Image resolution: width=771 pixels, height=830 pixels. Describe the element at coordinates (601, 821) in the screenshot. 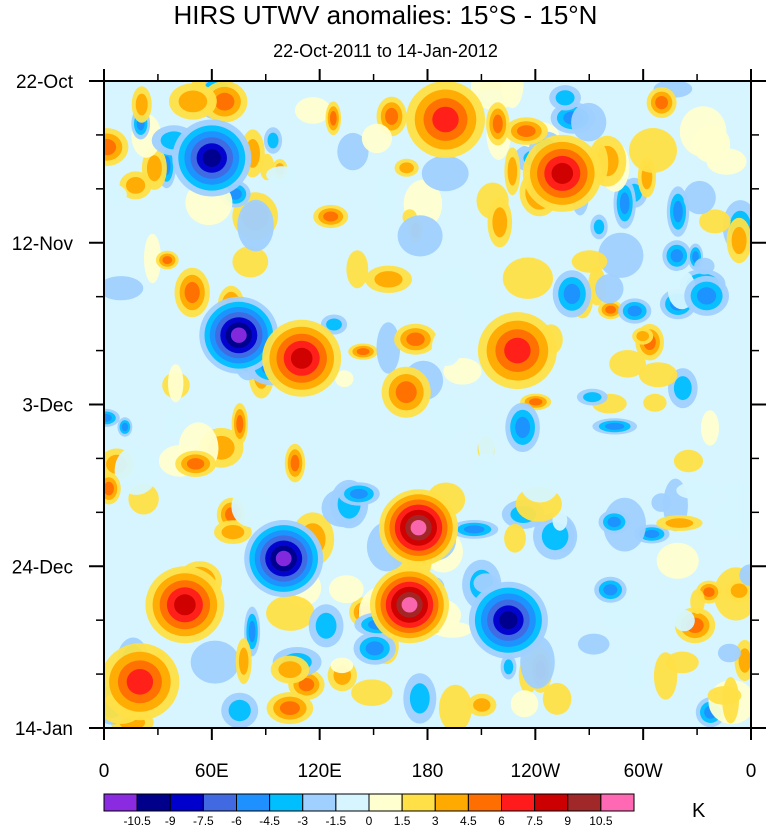

I see `colorbar-level-label: 10.5` at that location.